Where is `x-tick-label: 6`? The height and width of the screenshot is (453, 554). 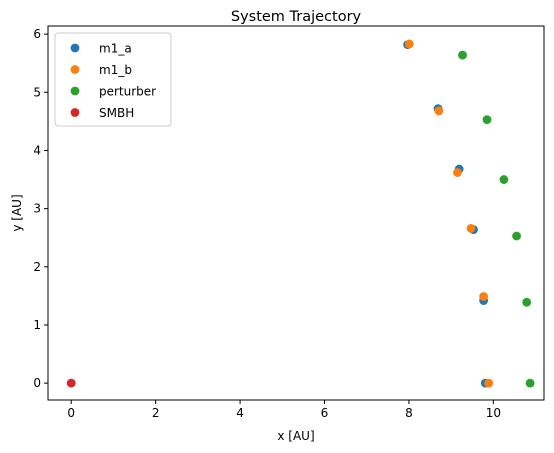 x-tick-label: 6 is located at coordinates (325, 413).